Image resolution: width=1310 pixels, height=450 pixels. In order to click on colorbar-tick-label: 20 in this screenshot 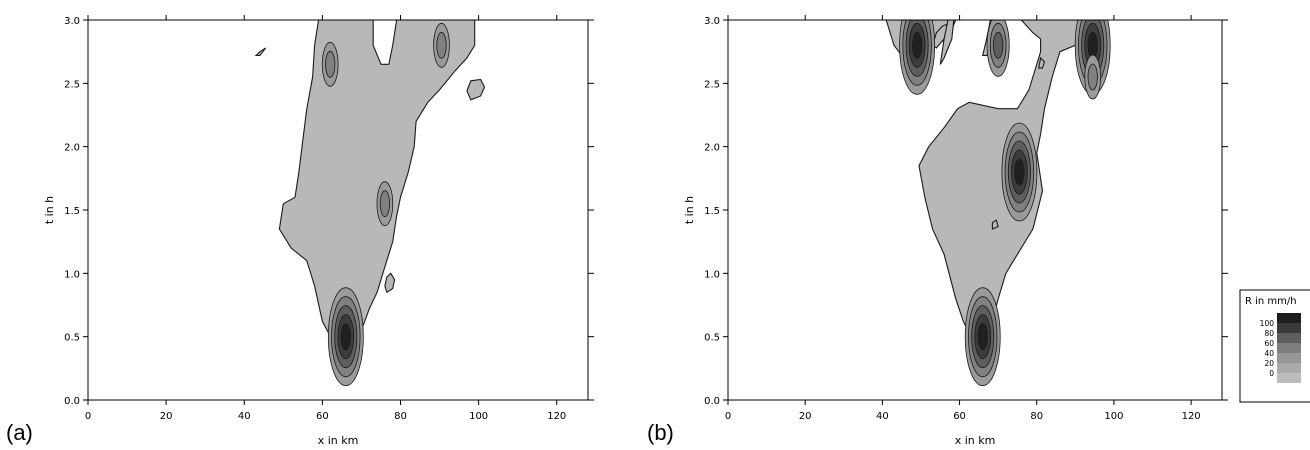, I will do `click(1269, 363)`.